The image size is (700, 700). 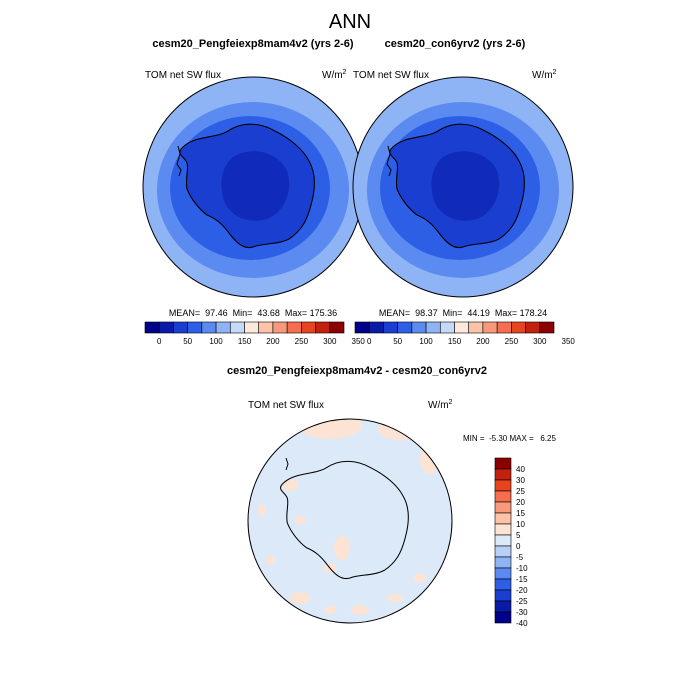 I want to click on difference-variable-label: TOM net SW flux, so click(x=286, y=405).